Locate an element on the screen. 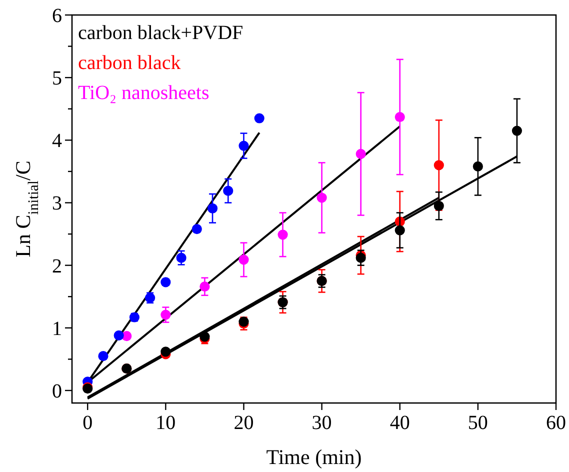 The width and height of the screenshot is (569, 472). y-tick-label: 5 is located at coordinates (57, 79).